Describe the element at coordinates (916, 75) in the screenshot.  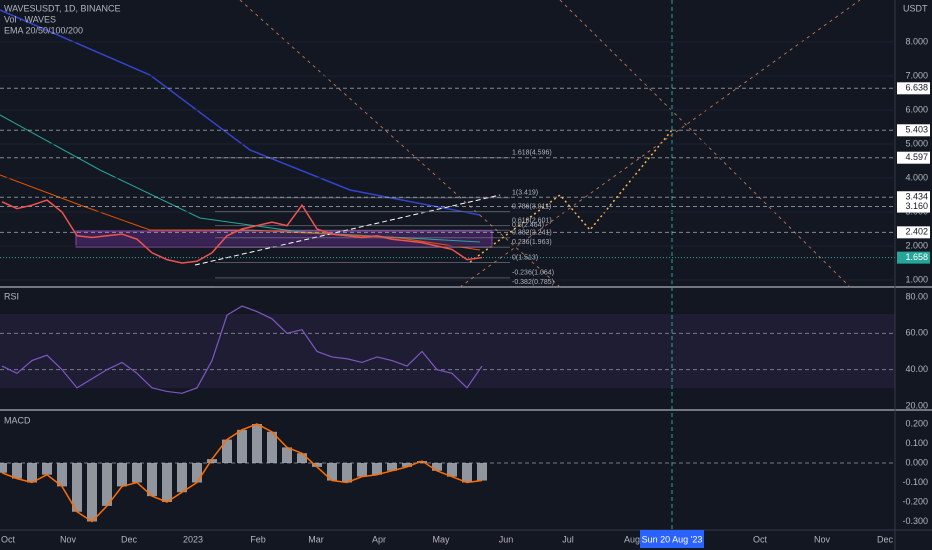
I see `price-tick-label: 7.000` at that location.